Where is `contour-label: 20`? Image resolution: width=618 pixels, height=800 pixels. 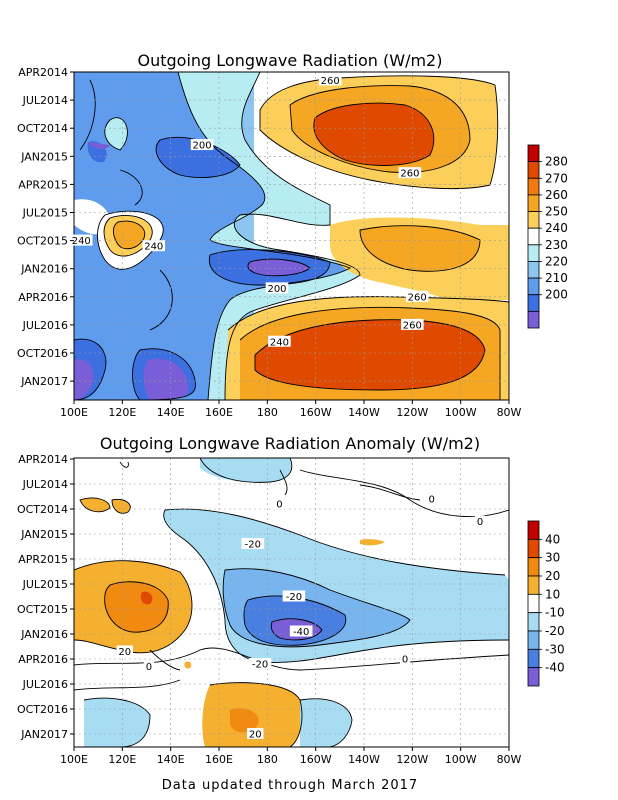 contour-label: 20 is located at coordinates (124, 652).